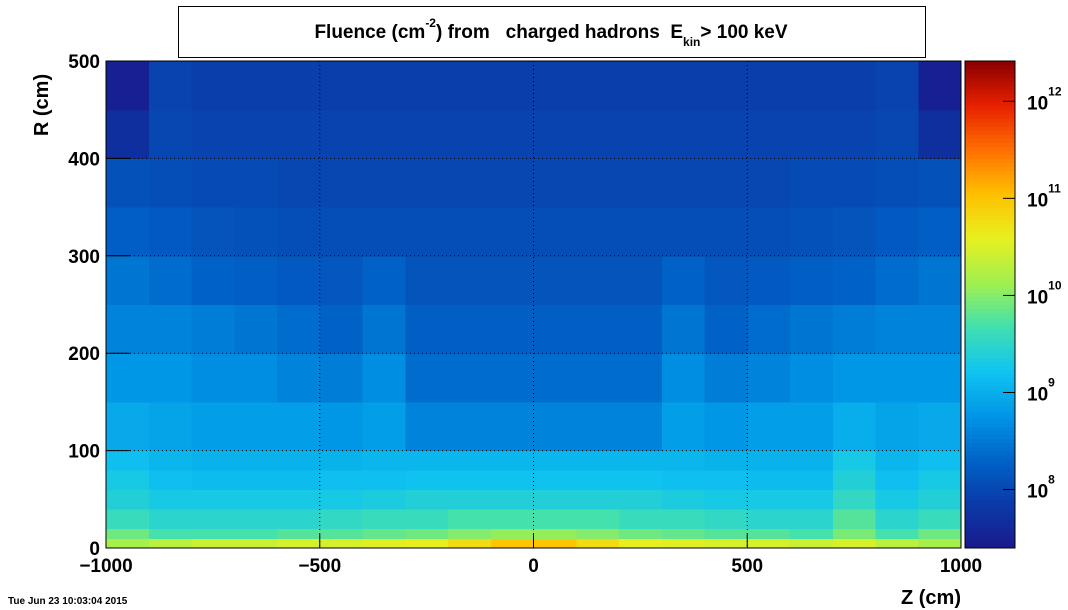 The width and height of the screenshot is (1068, 610). I want to click on colorbar-tick-label: 1012, so click(1044, 99).